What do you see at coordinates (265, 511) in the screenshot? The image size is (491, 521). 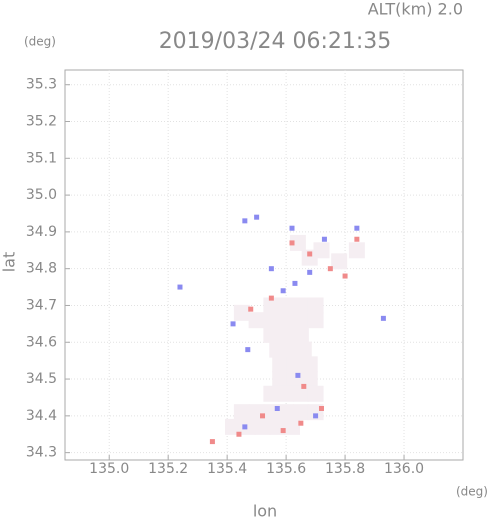 I see `x-axis-label: lon` at bounding box center [265, 511].